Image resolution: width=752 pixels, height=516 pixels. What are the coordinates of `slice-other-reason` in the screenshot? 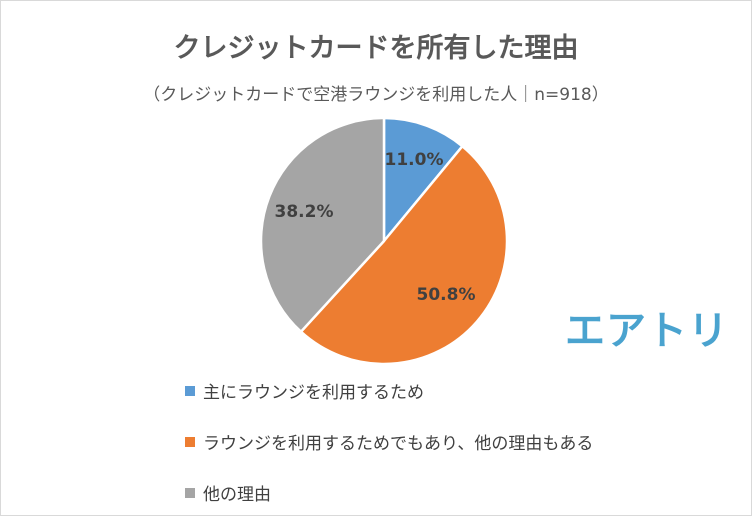 It's located at (322, 225).